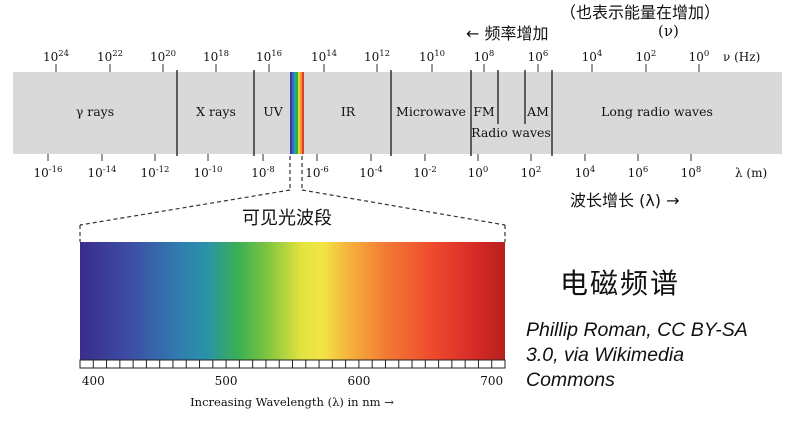 The width and height of the screenshot is (788, 427). I want to click on wavelength-tick-exp: -4, so click(379, 170).